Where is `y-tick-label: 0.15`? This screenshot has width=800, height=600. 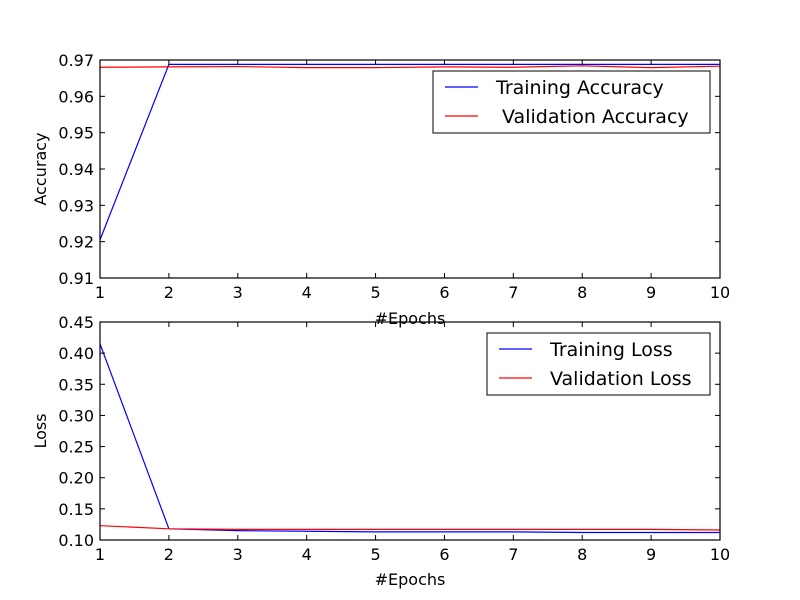 y-tick-label: 0.15 is located at coordinates (76, 509).